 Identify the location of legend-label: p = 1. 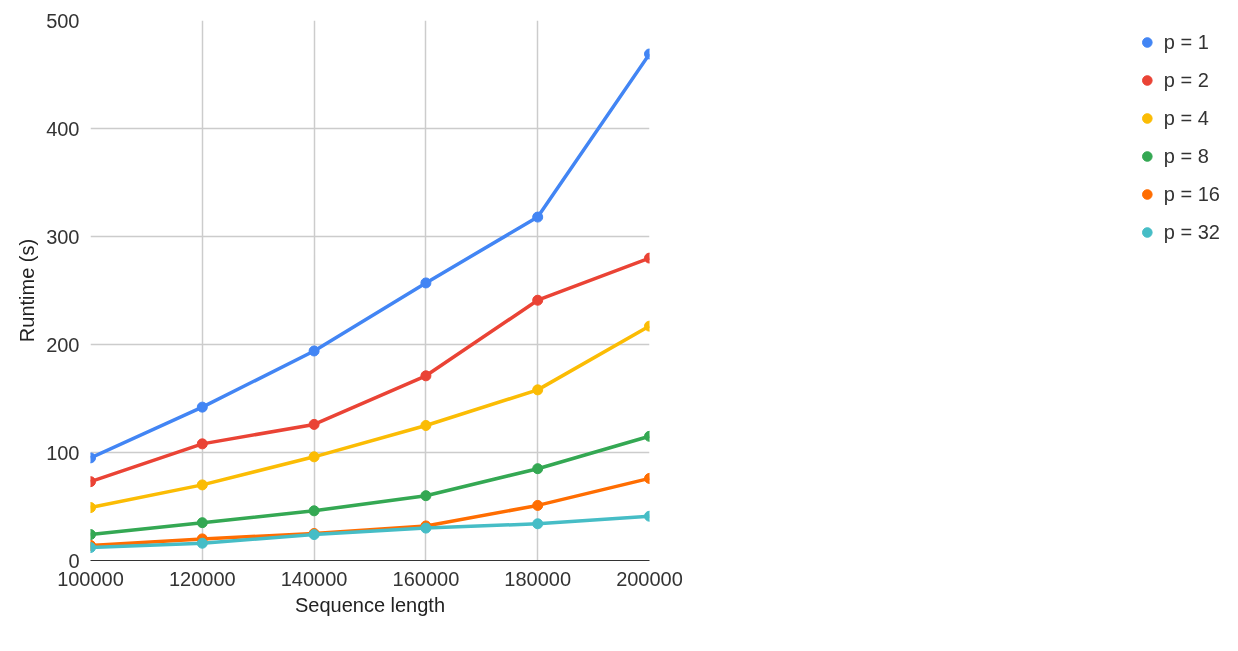
(1186, 42).